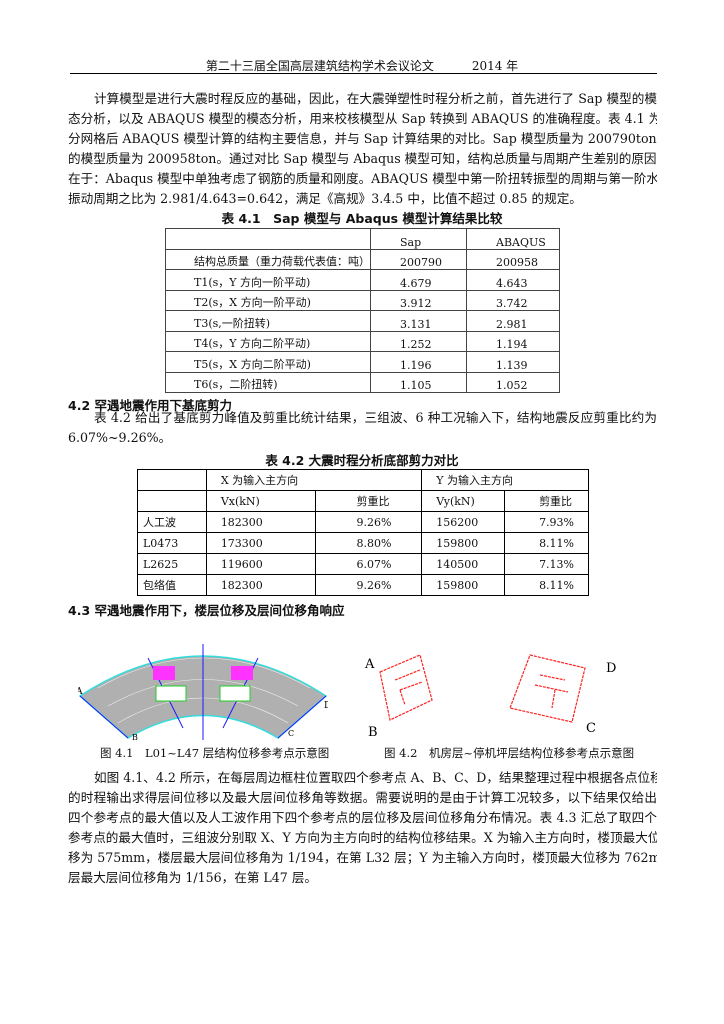 Image resolution: width=724 pixels, height=1024 pixels. I want to click on table-row: Sap ABAQUS, so click(362, 239).